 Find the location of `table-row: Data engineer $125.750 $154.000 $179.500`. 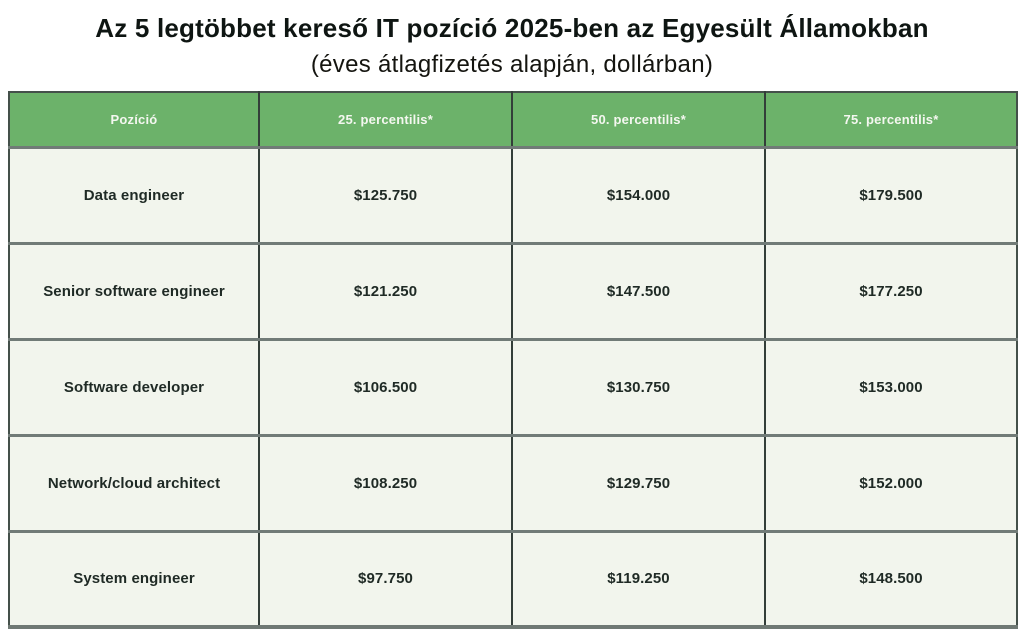

table-row: Data engineer $125.750 $154.000 $179.500 is located at coordinates (513, 195).